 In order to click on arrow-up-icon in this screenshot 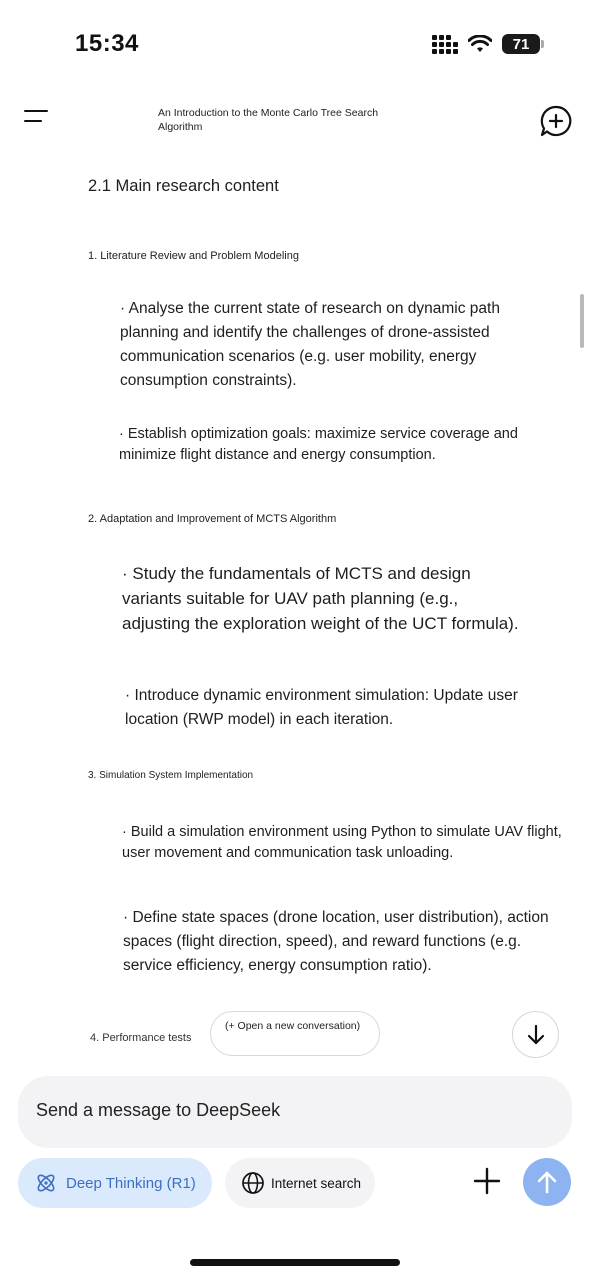, I will do `click(547, 1182)`.